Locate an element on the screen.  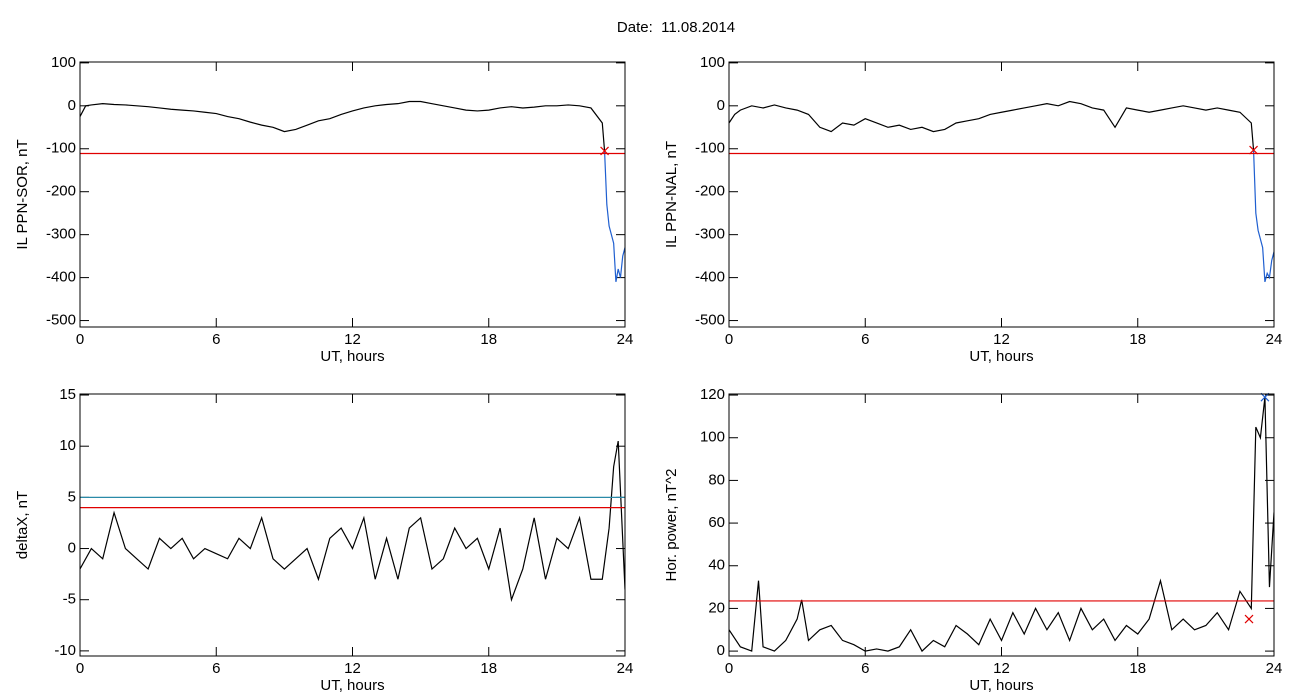
y-tick-label: 40 is located at coordinates (716, 565).